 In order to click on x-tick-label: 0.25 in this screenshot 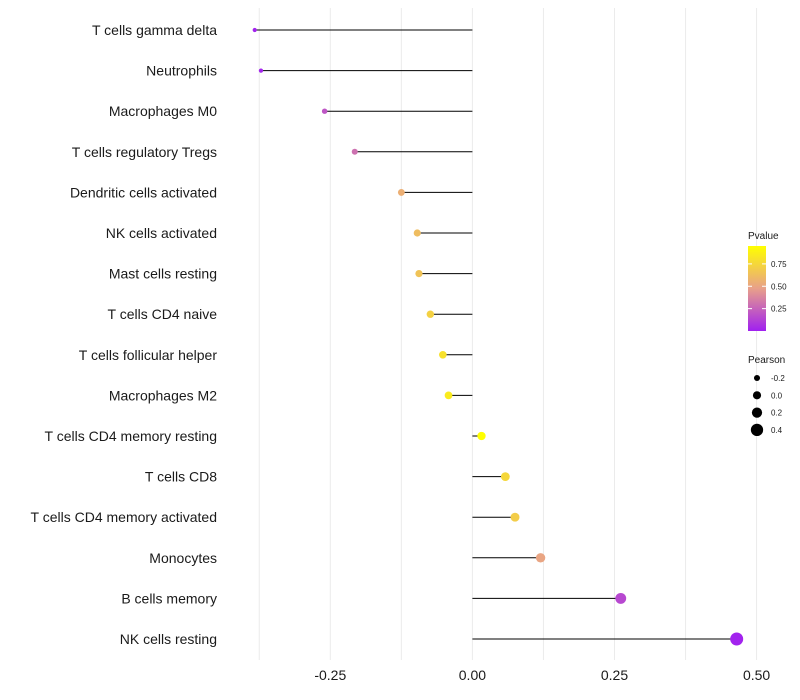, I will do `click(614, 675)`.